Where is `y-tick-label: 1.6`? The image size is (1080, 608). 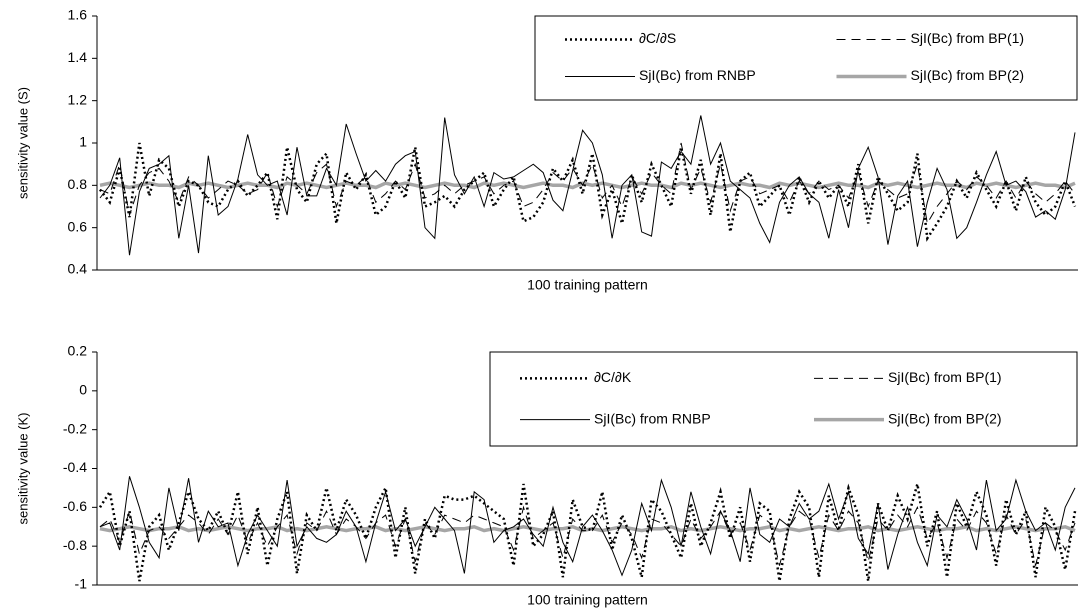 y-tick-label: 1.6 is located at coordinates (78, 15).